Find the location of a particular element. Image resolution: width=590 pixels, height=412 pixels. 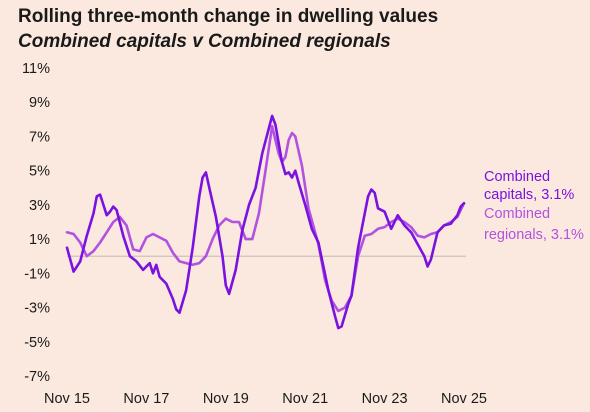

series-label-regionals: Combined is located at coordinates (517, 214).